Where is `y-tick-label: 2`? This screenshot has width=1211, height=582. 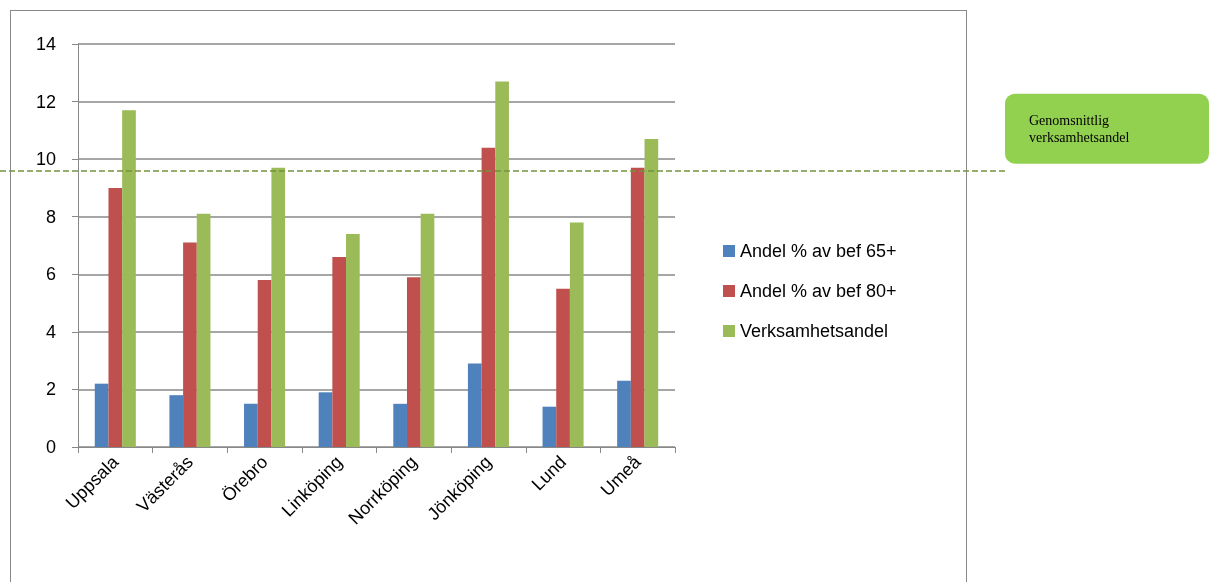 y-tick-label: 2 is located at coordinates (50, 389).